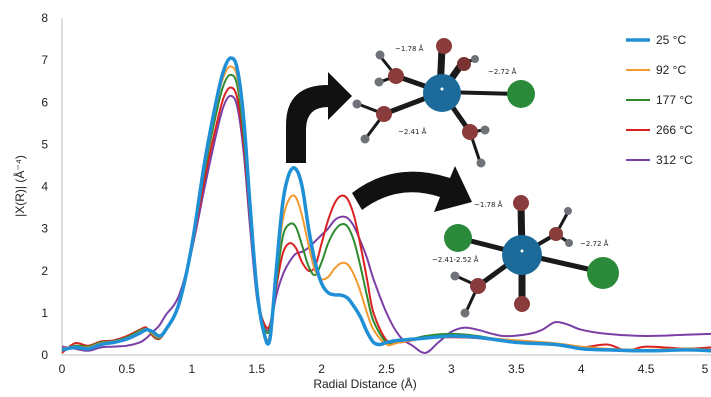 The image size is (711, 397). I want to click on x-tick-label: 3.5, so click(516, 369).